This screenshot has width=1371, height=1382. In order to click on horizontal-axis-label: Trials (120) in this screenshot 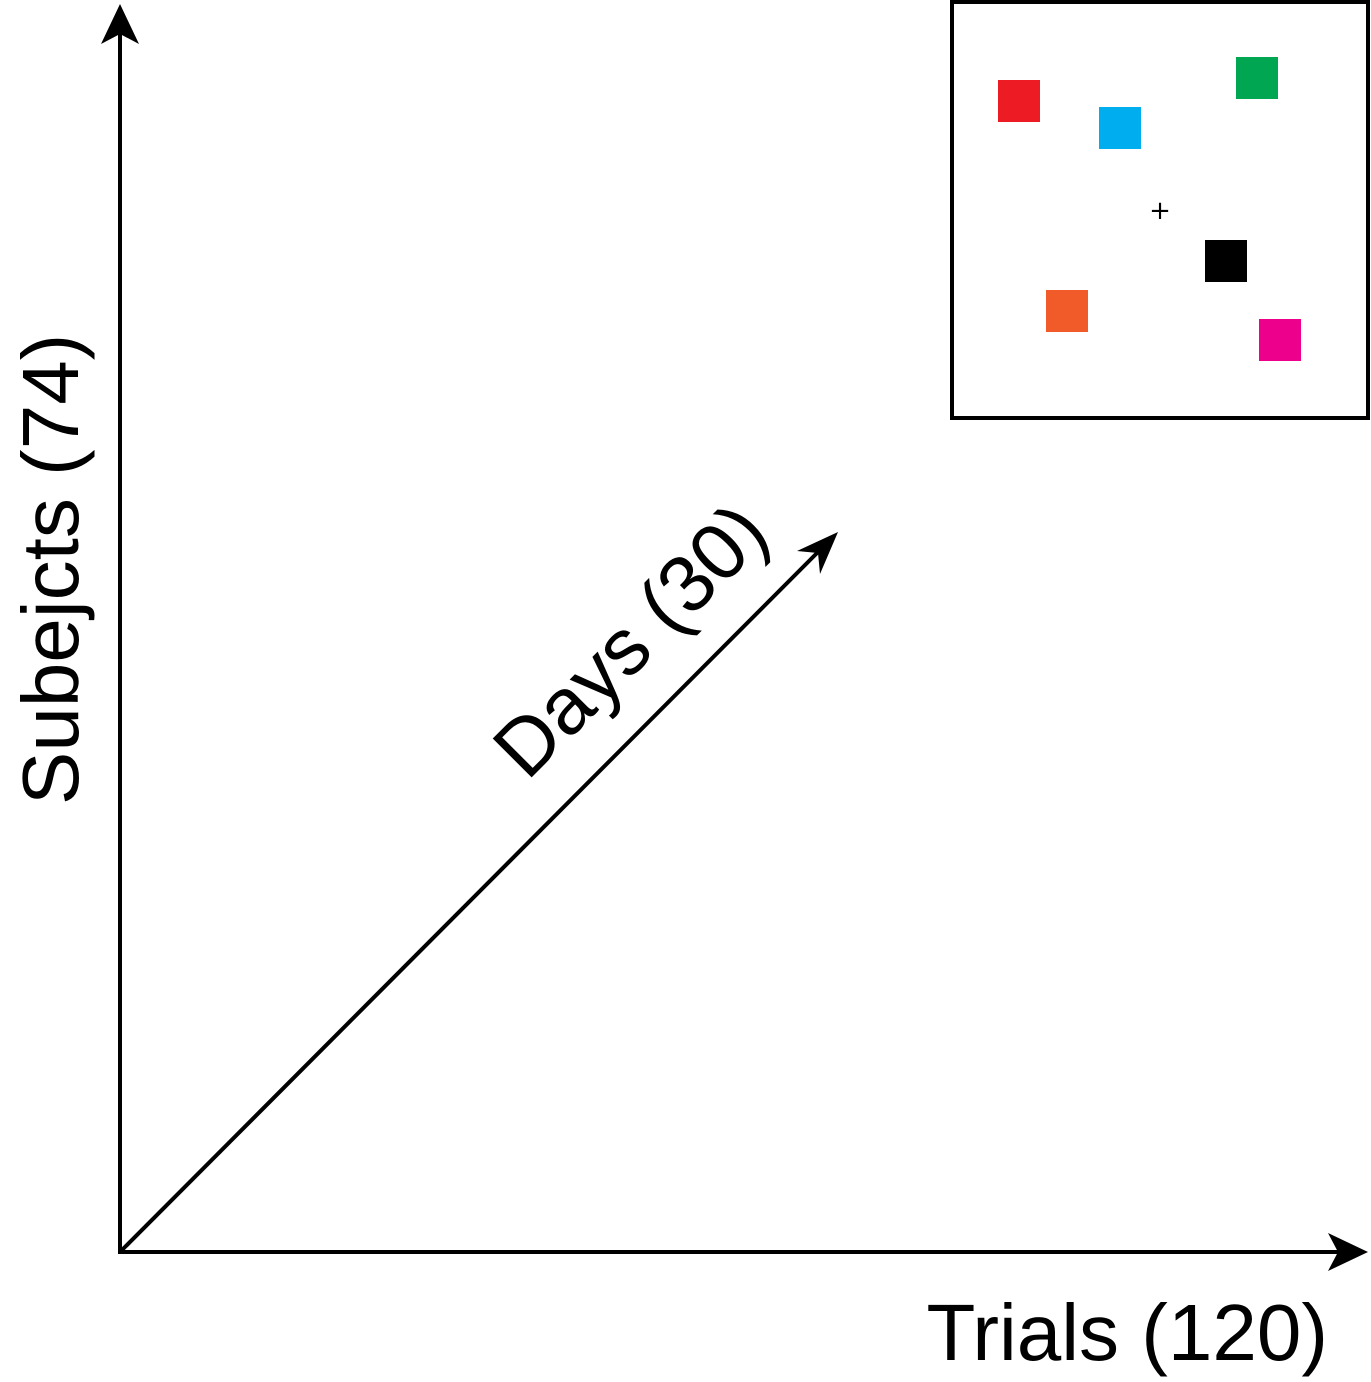, I will do `click(1127, 1332)`.